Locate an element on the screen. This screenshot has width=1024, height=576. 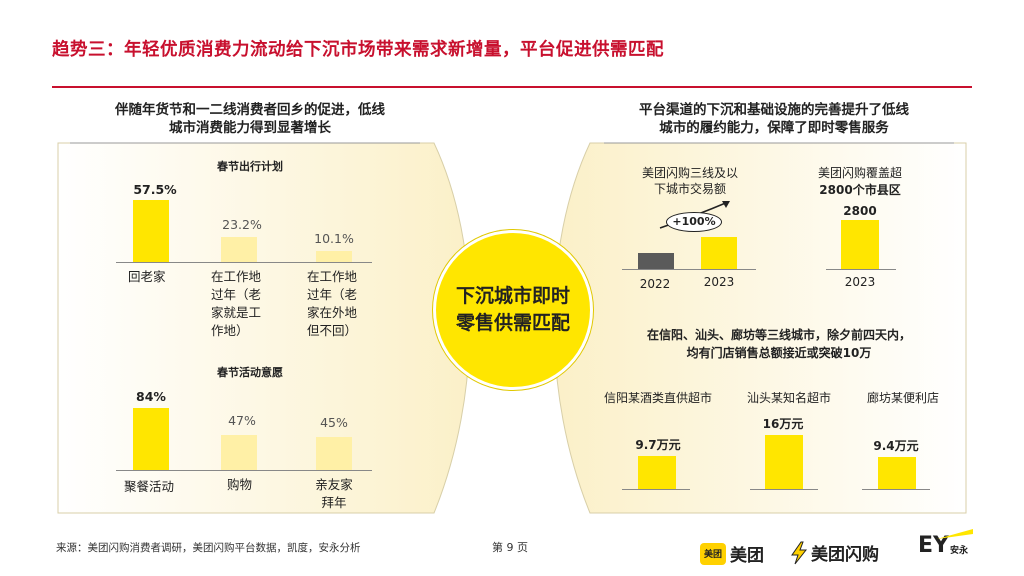
meituan-logo-text: 美团 is located at coordinates (747, 556).